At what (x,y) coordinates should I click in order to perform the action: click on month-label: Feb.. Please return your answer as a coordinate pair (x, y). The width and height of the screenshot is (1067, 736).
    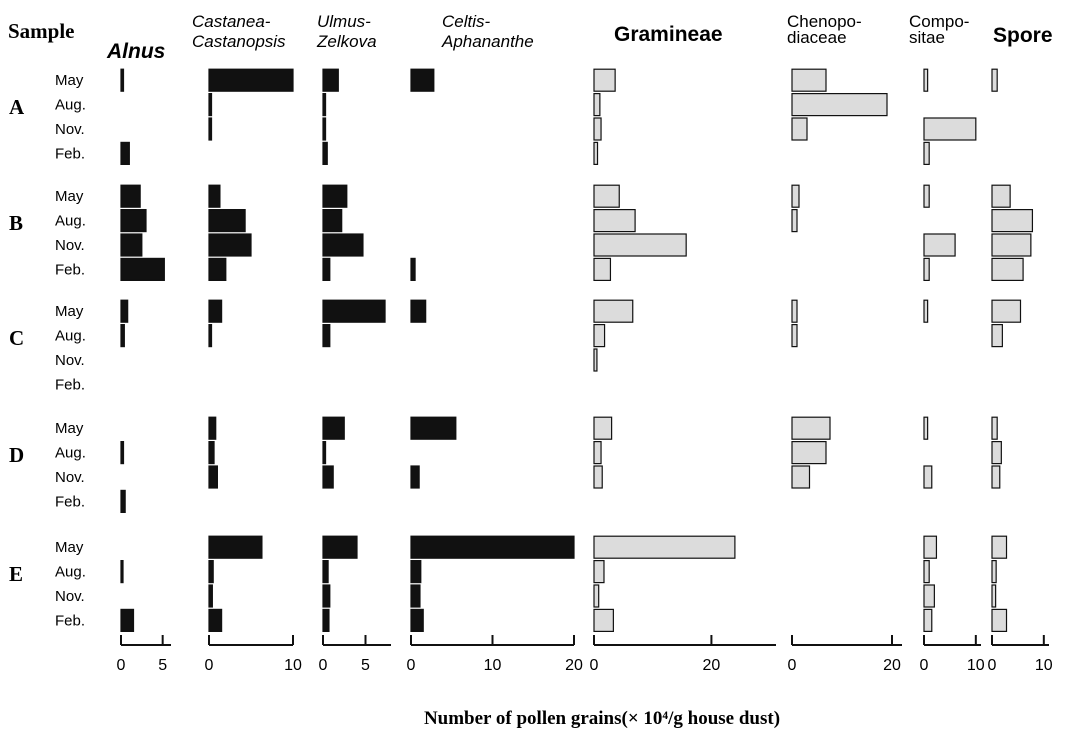
    Looking at the image, I should click on (70, 153).